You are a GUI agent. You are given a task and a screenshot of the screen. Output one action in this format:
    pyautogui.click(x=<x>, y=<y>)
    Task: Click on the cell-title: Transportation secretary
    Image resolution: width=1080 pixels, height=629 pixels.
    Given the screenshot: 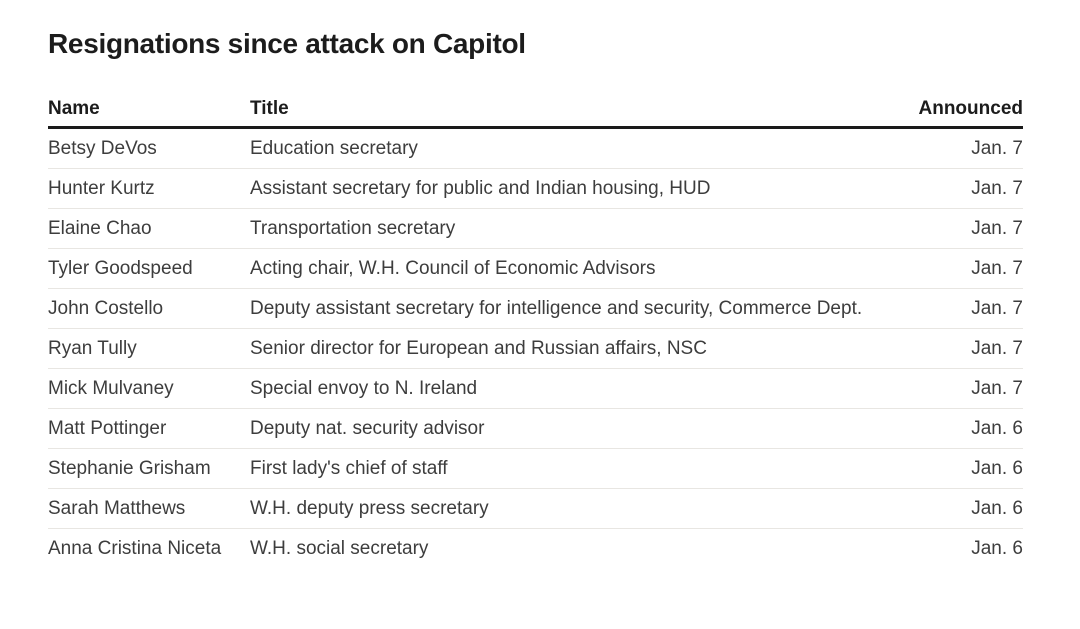 What is the action you would take?
    pyautogui.click(x=353, y=228)
    